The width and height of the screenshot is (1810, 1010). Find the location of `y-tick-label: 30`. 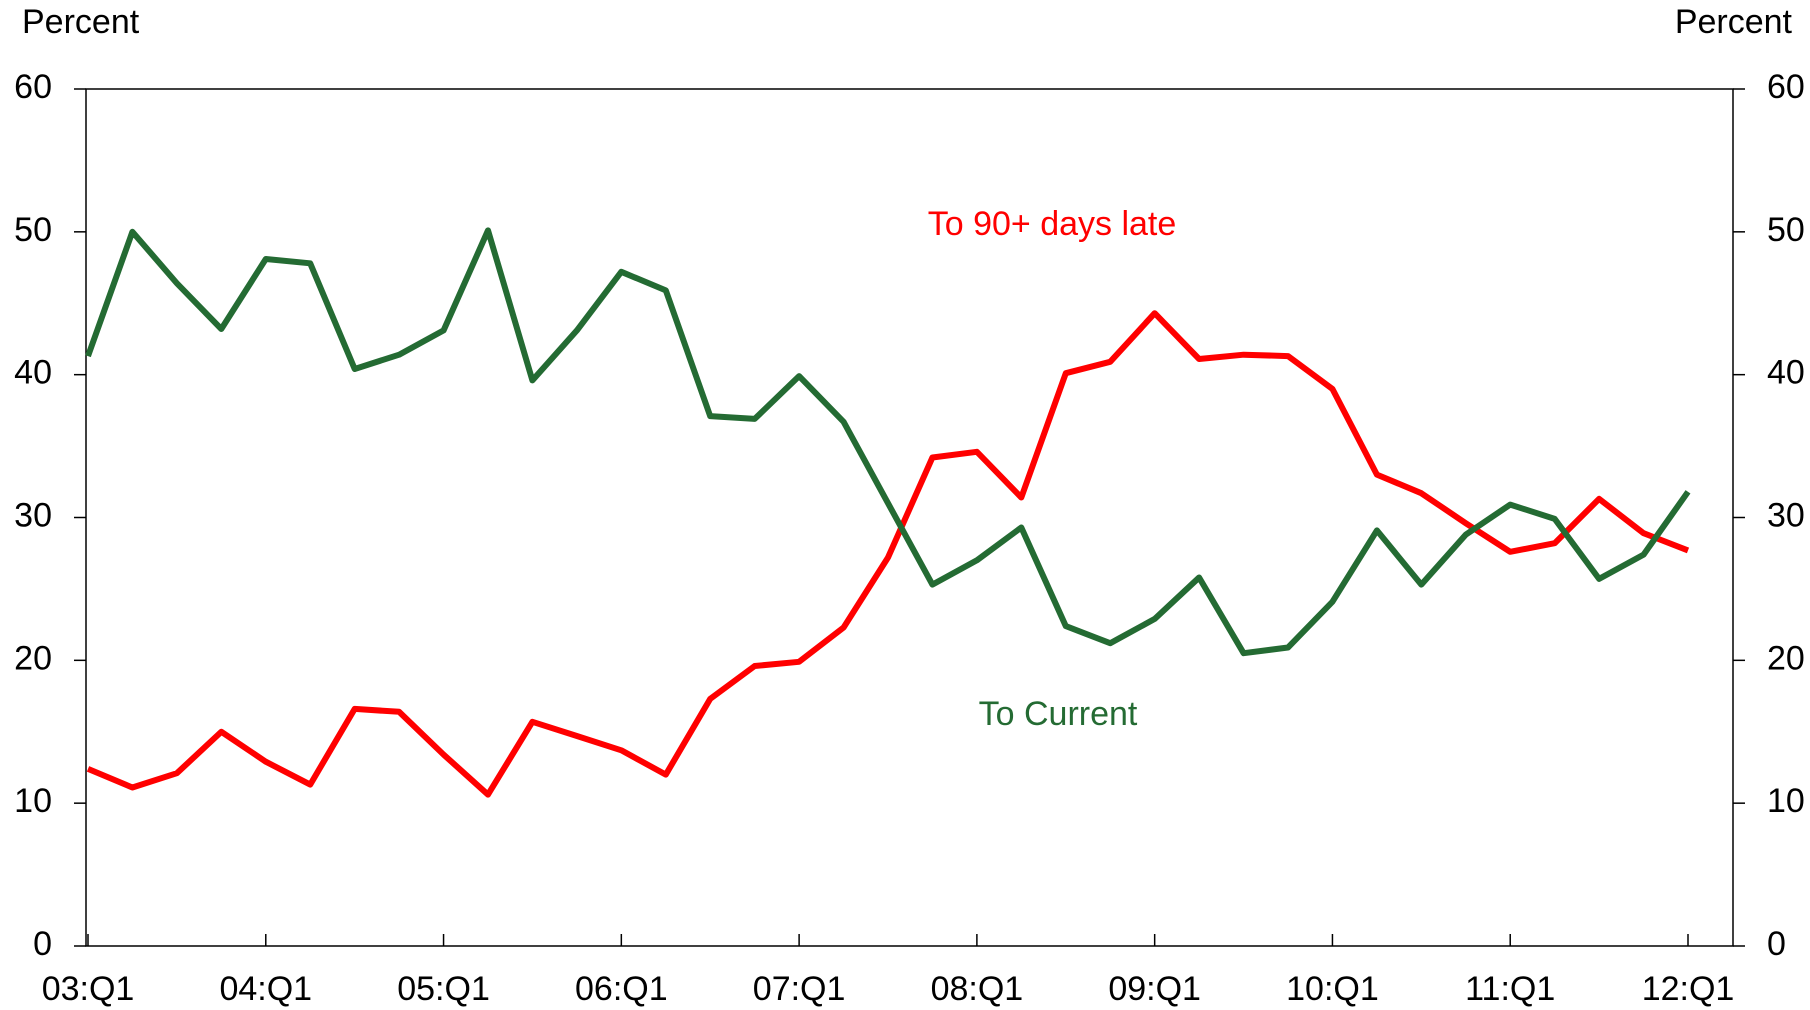

y-tick-label: 30 is located at coordinates (33, 515).